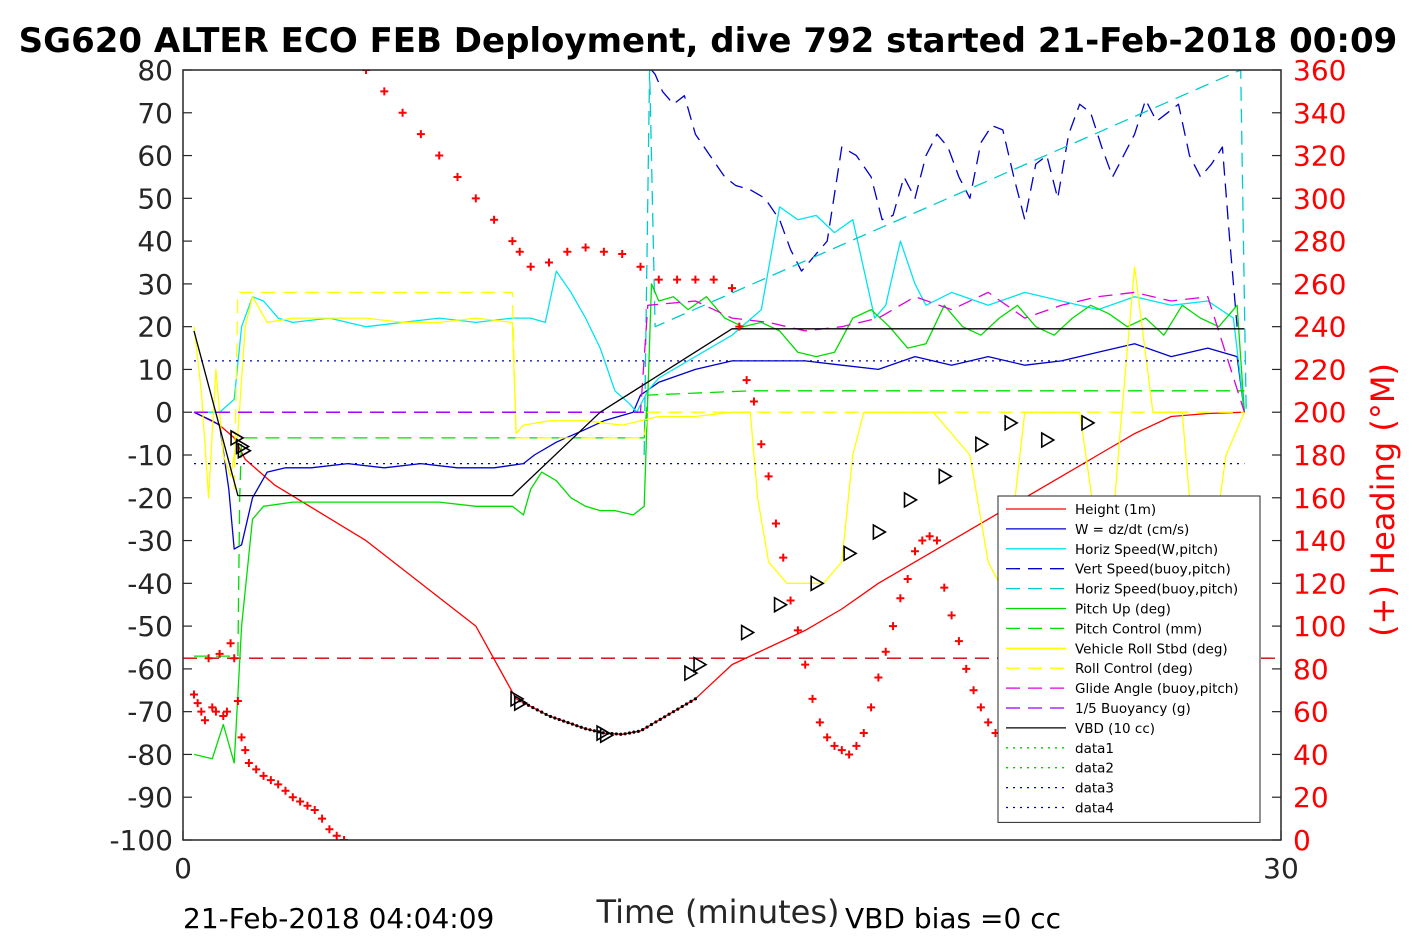  What do you see at coordinates (150, 797) in the screenshot?
I see `y-tick-label: -90` at bounding box center [150, 797].